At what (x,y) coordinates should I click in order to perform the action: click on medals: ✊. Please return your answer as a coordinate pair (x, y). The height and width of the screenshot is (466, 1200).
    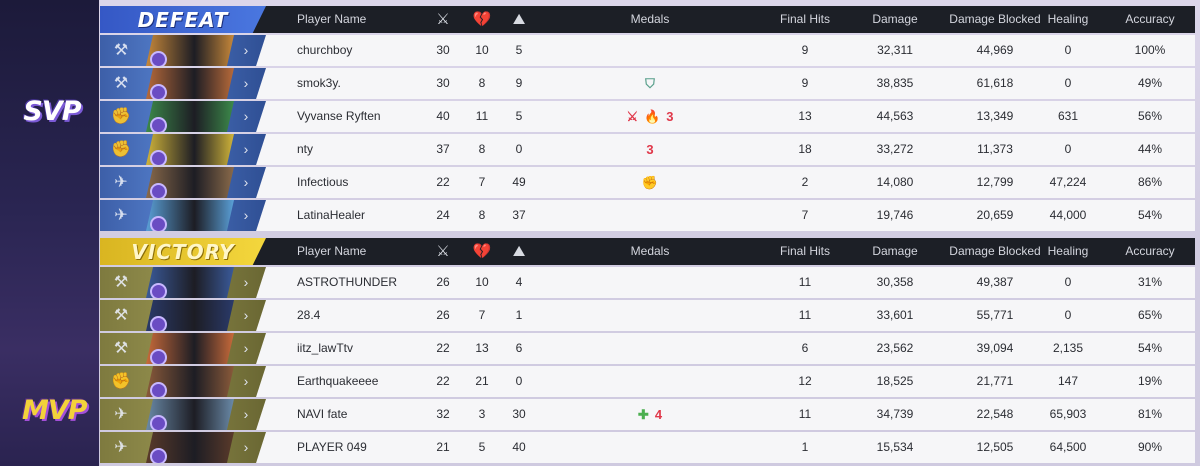
    Looking at the image, I should click on (650, 182).